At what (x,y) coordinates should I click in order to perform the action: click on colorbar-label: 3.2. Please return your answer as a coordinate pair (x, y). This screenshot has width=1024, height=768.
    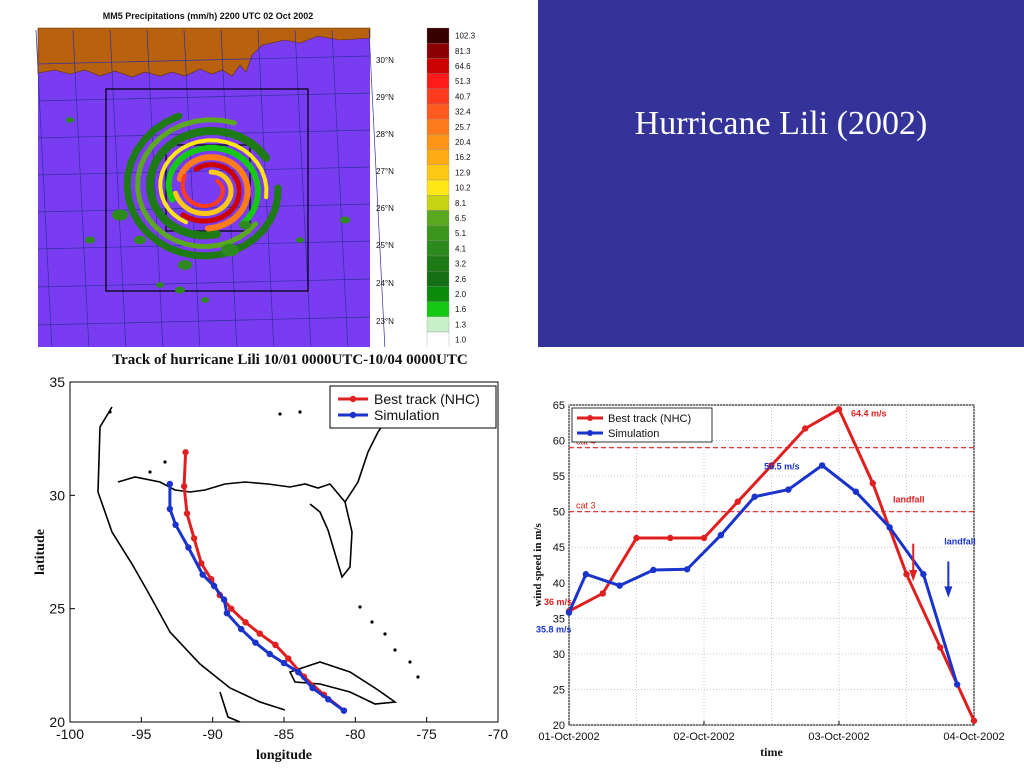
    Looking at the image, I should click on (461, 264).